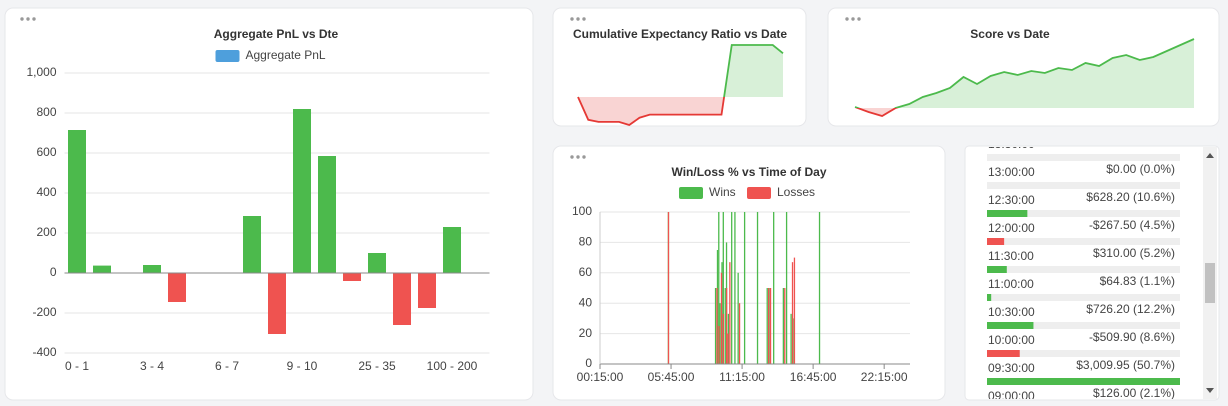 The height and width of the screenshot is (406, 1228). What do you see at coordinates (742, 377) in the screenshot?
I see `x-tick-label: 11:15:00` at bounding box center [742, 377].